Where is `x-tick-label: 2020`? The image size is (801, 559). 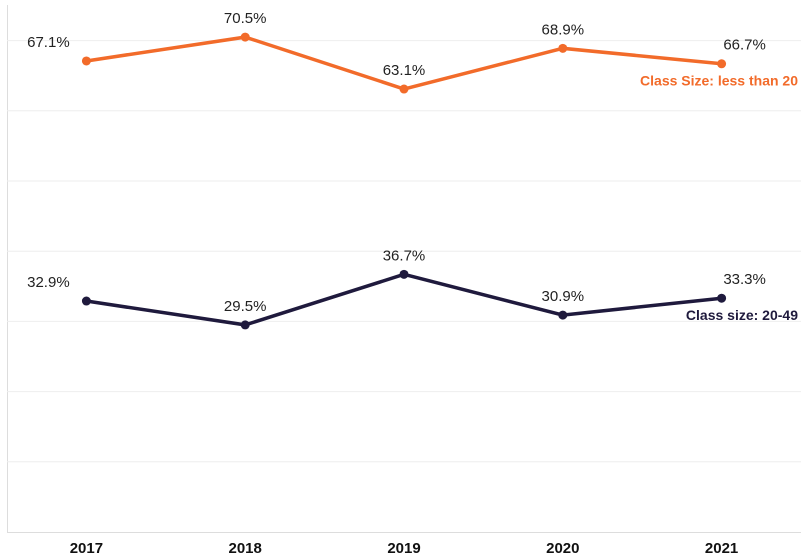 x-tick-label: 2020 is located at coordinates (562, 548).